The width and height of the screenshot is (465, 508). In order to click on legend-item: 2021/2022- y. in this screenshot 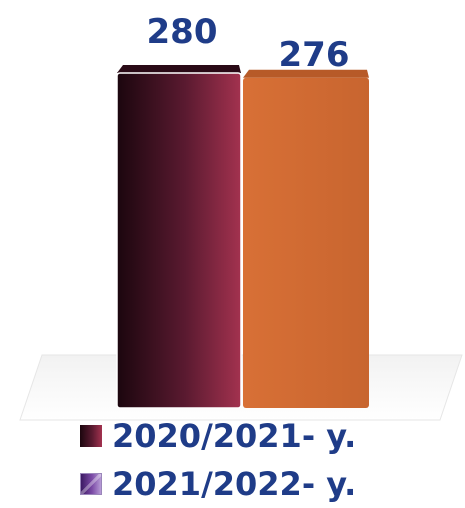, I will do `click(270, 484)`.